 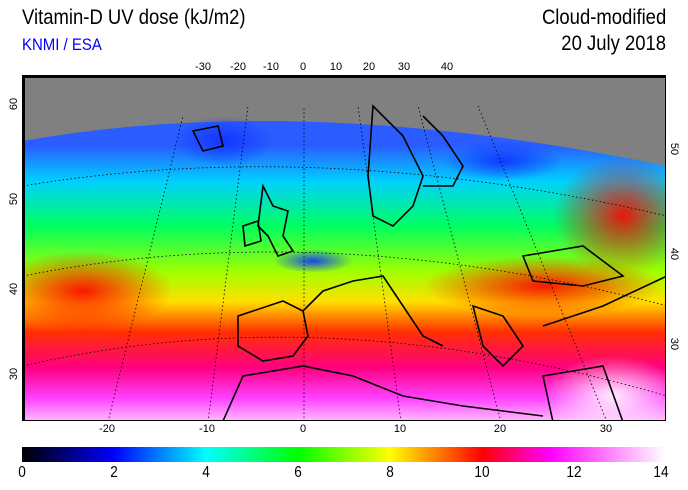 What do you see at coordinates (606, 429) in the screenshot?
I see `bottom-lon-tick: 30` at bounding box center [606, 429].